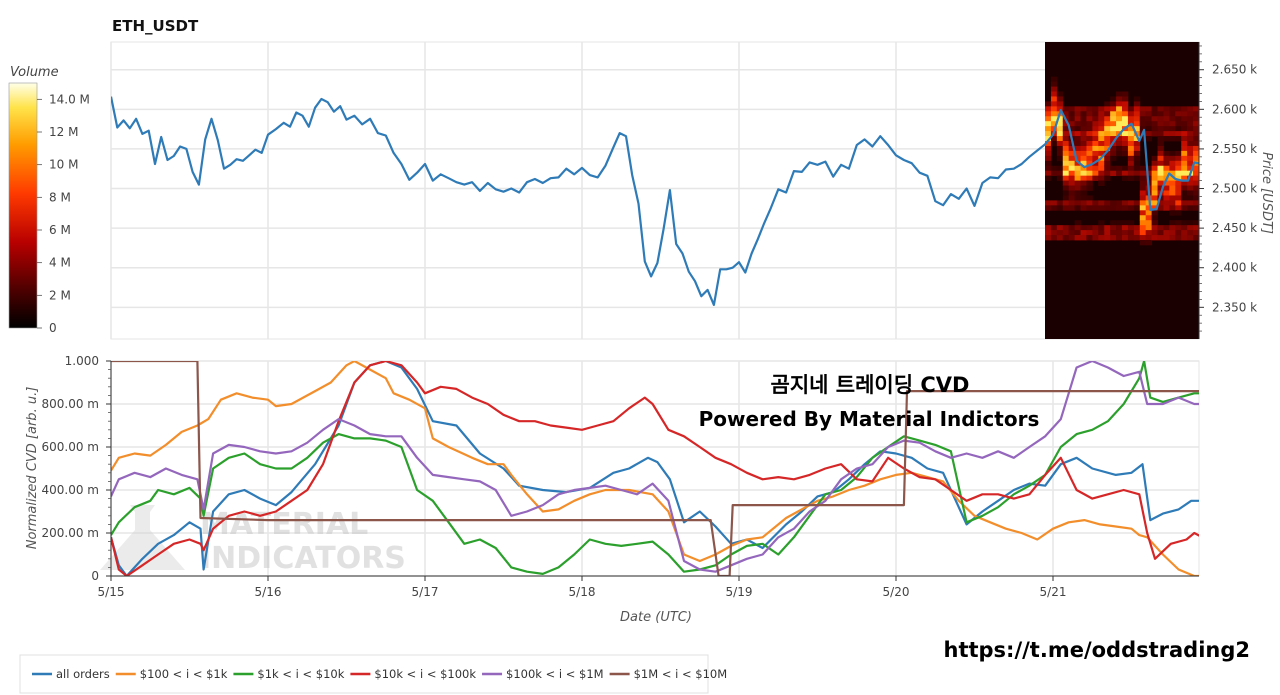  I want to click on date-tick-label: 5/20, so click(896, 592).